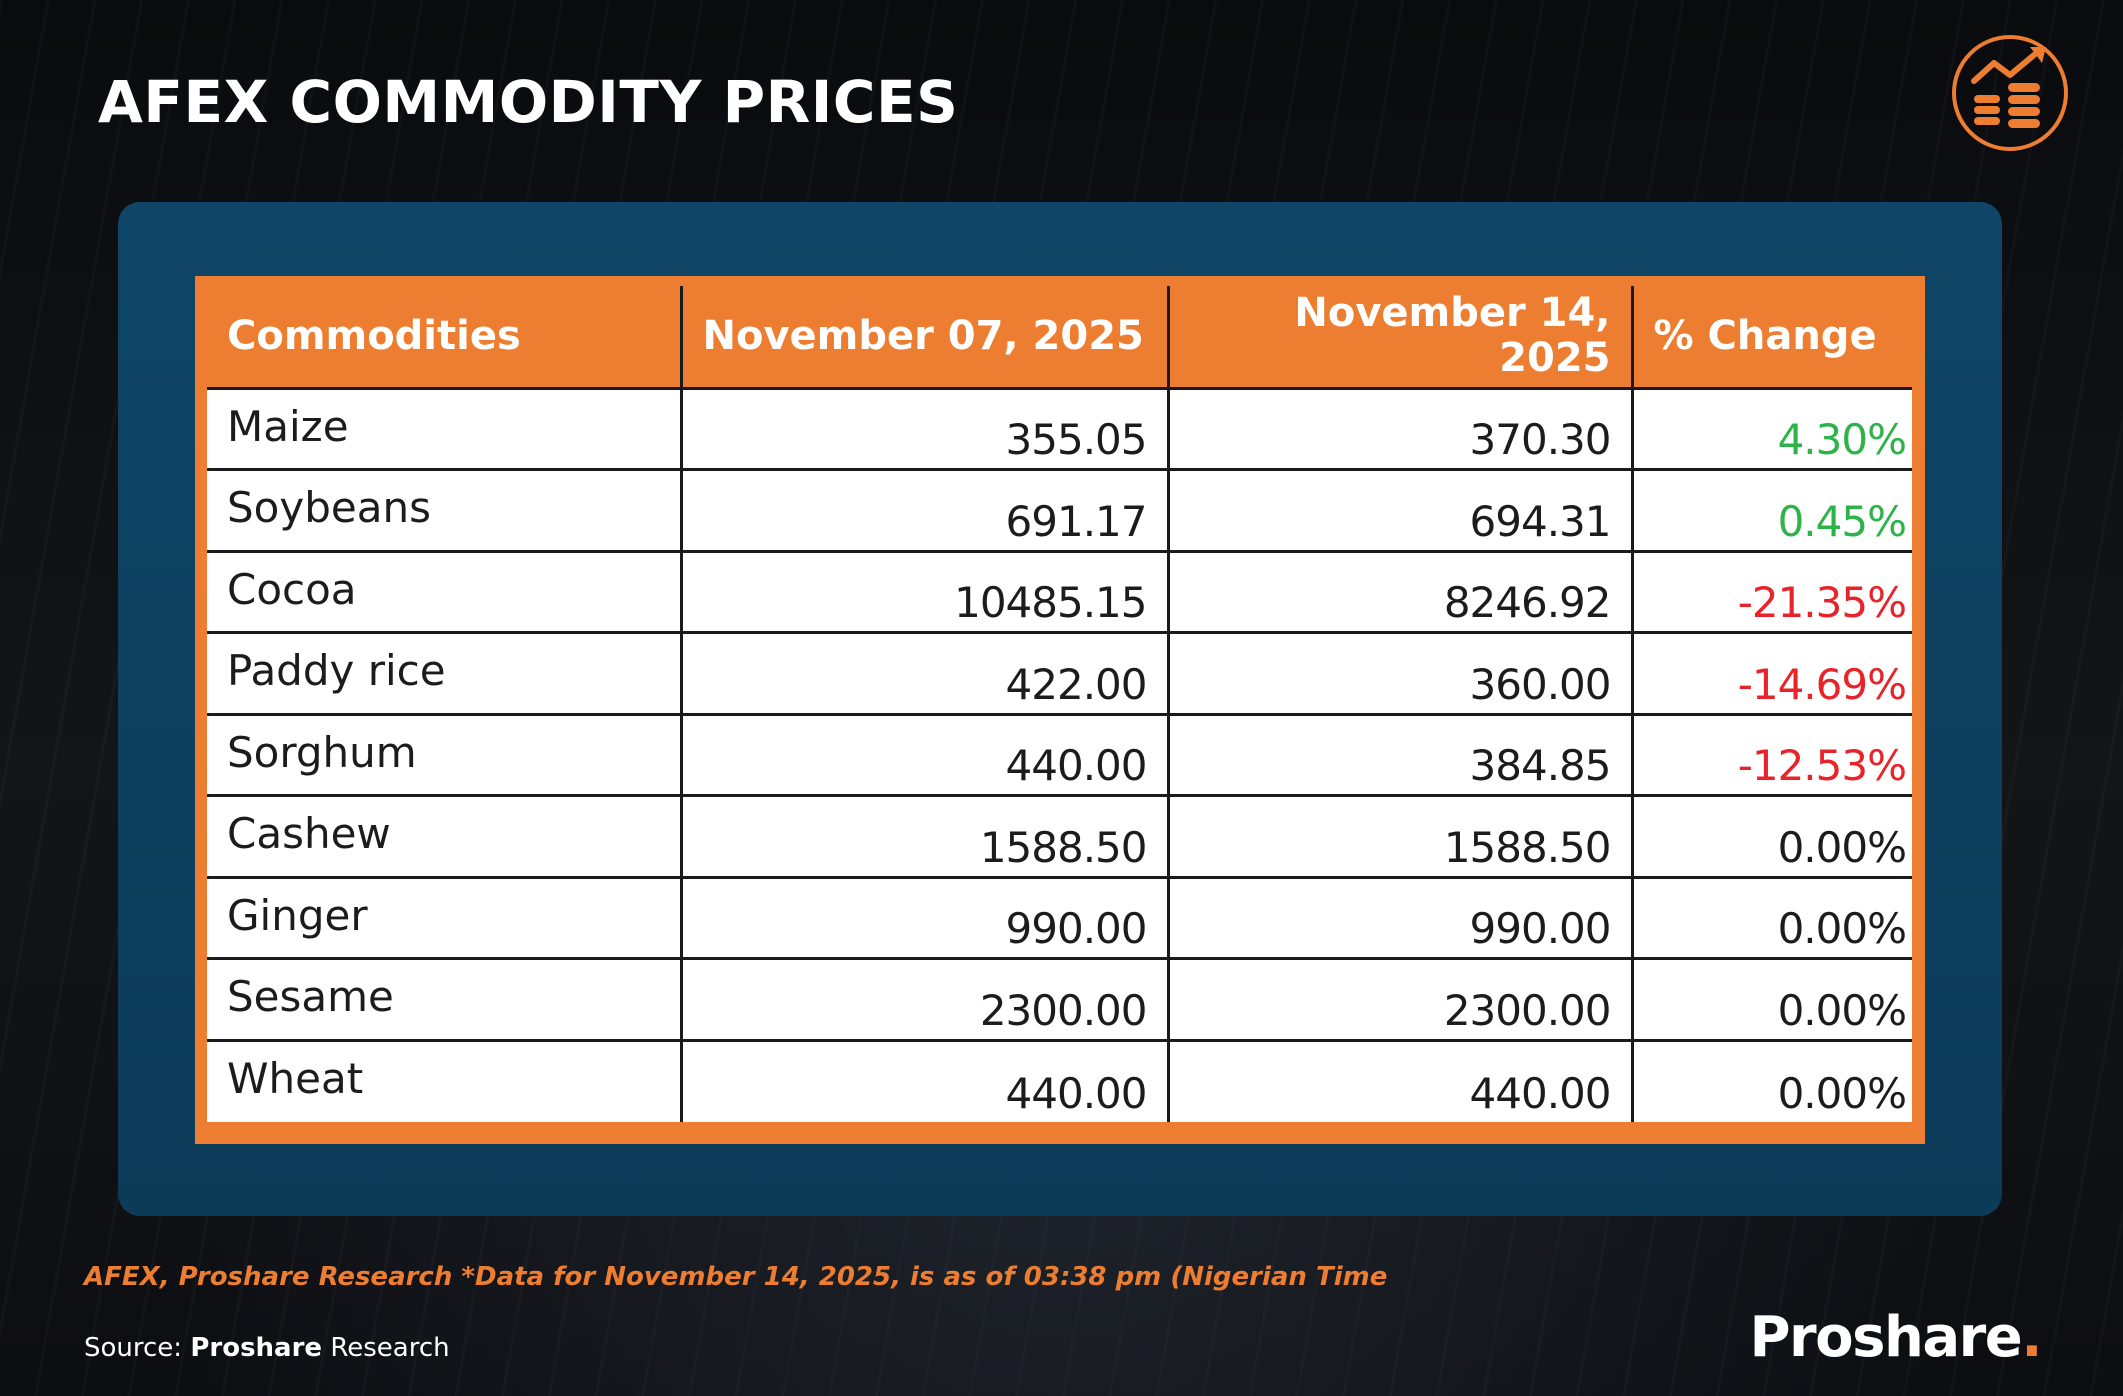 The height and width of the screenshot is (1396, 2123). What do you see at coordinates (445, 1000) in the screenshot?
I see `commodity-name: Sesame` at bounding box center [445, 1000].